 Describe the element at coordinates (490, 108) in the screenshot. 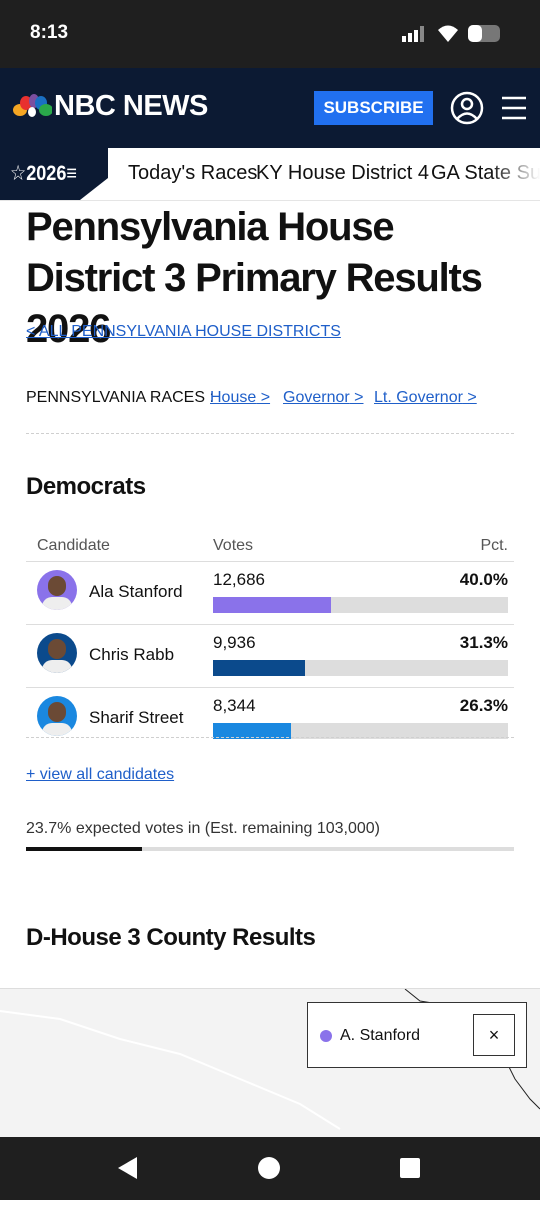

I see `header-icons` at that location.